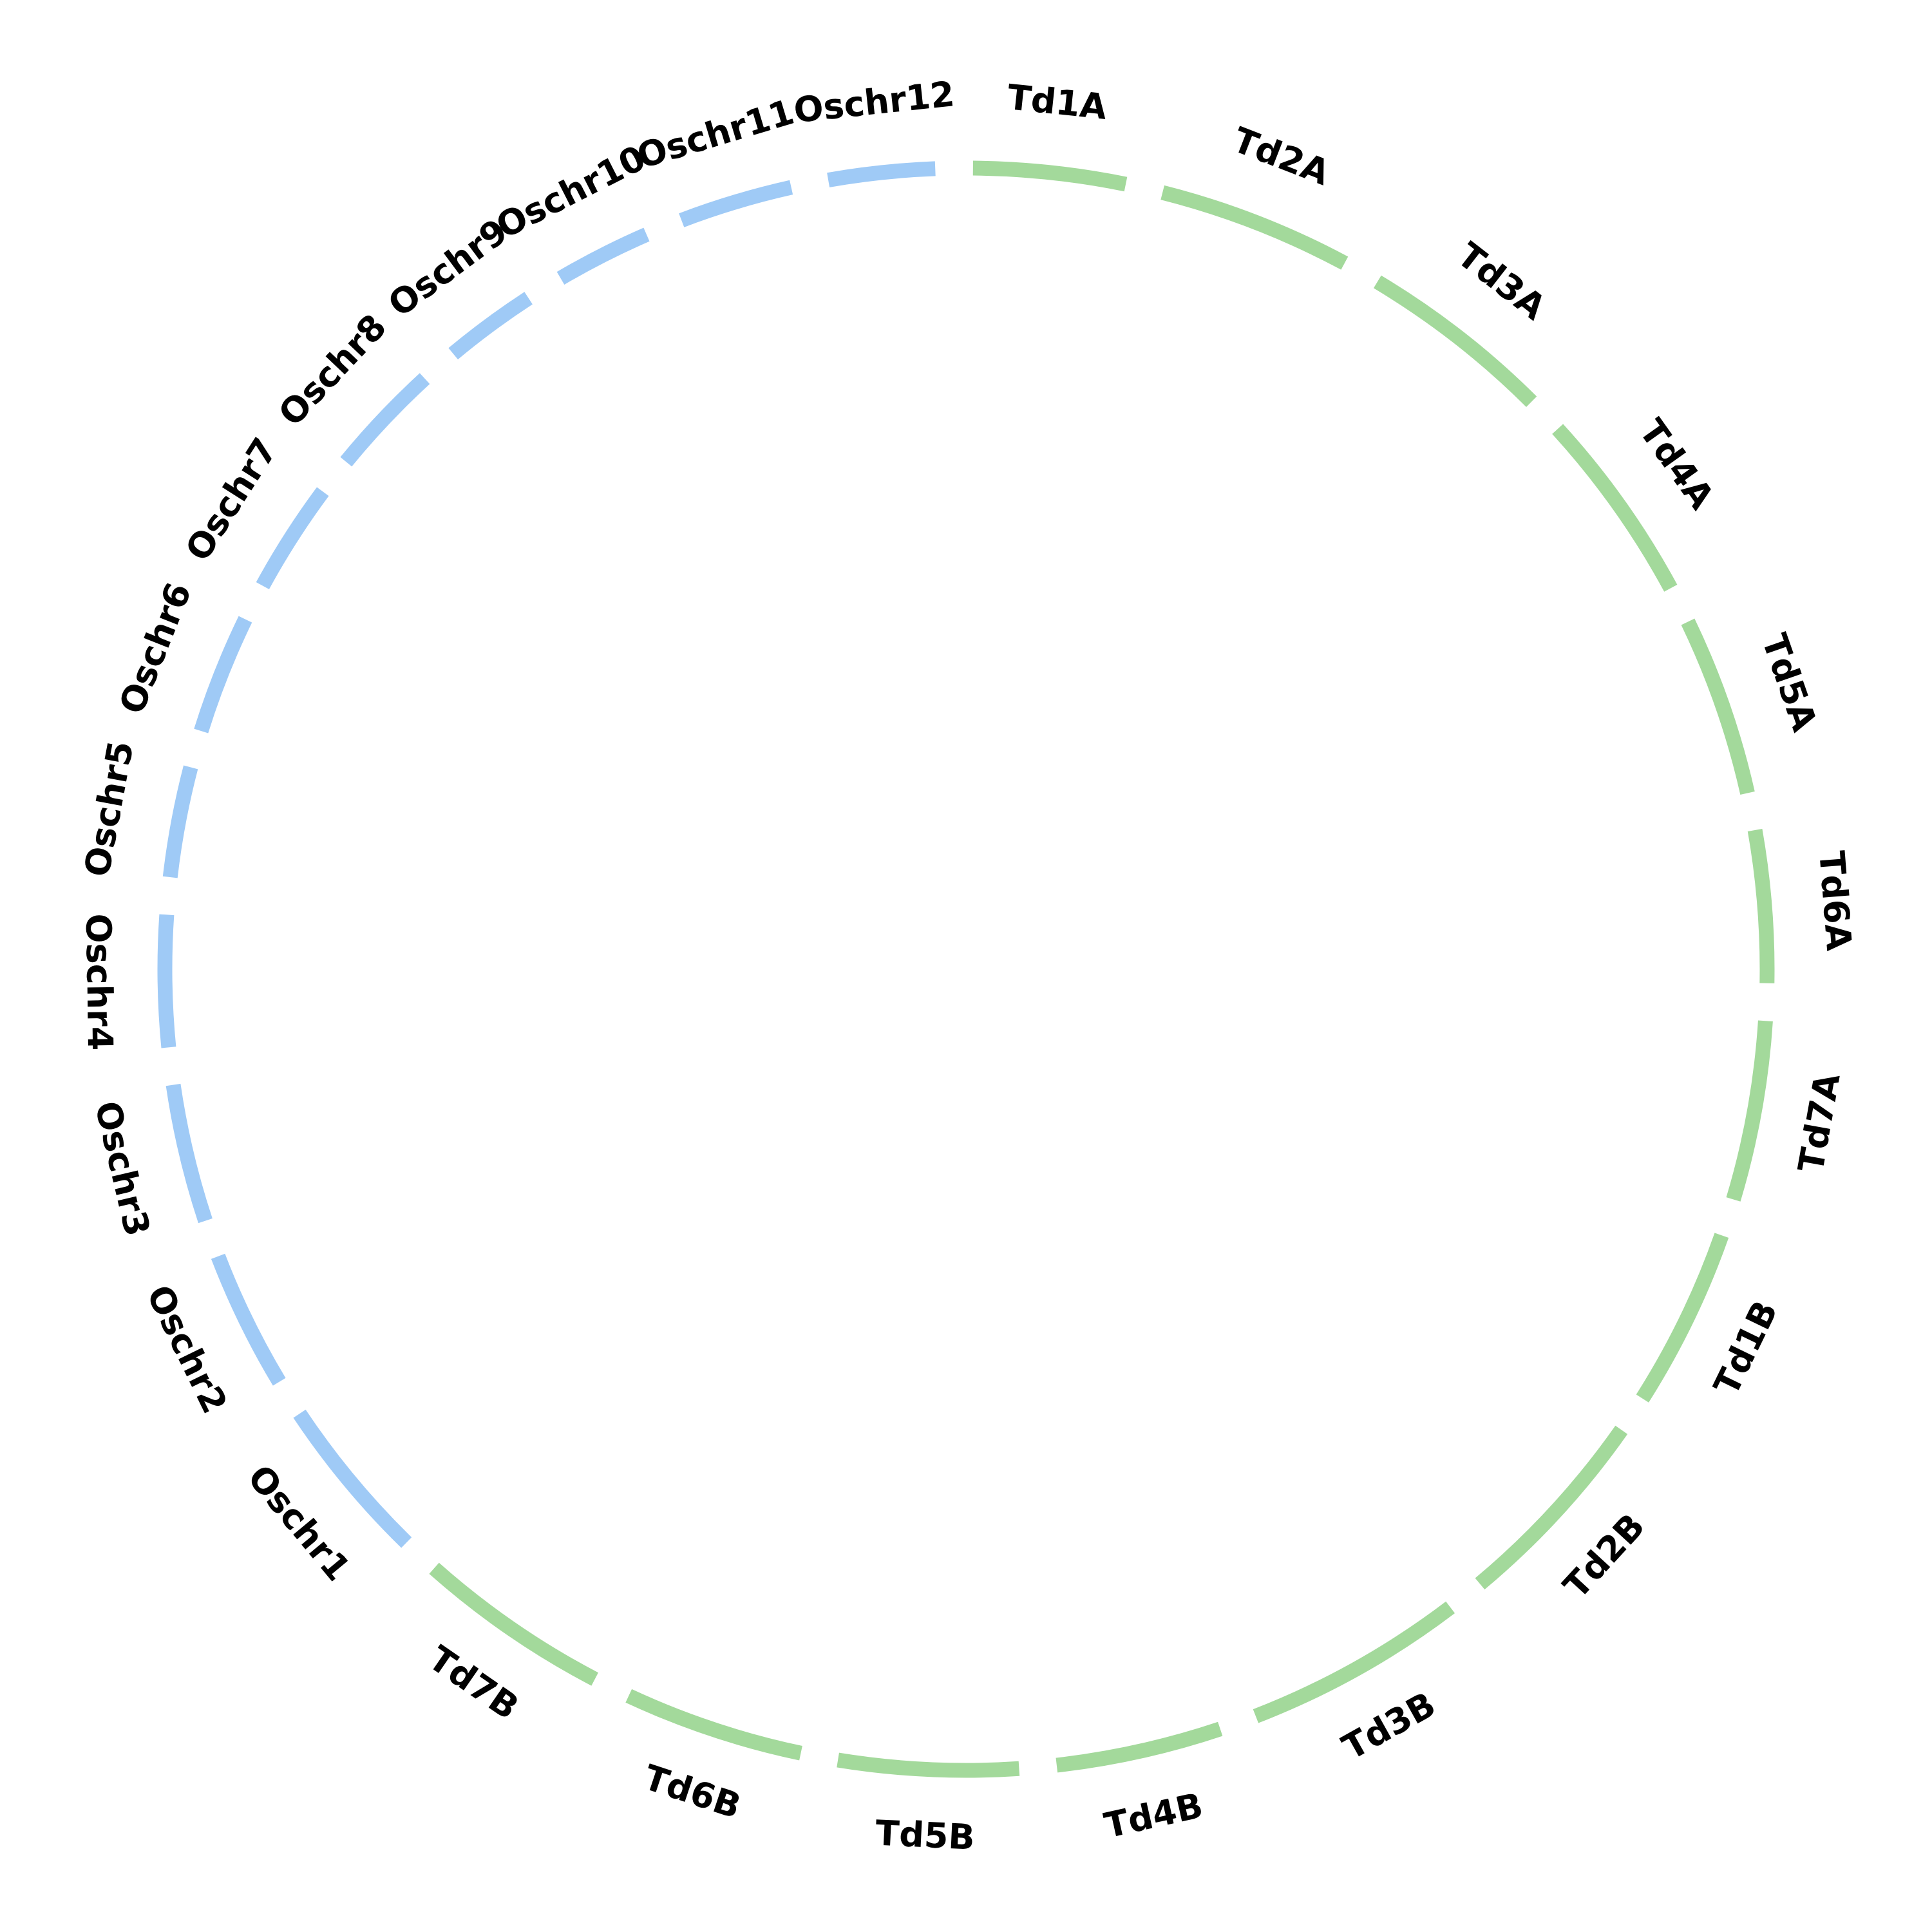 The image size is (1932, 1932). What do you see at coordinates (692, 1791) in the screenshot?
I see `chromosome-label: Td6B` at bounding box center [692, 1791].